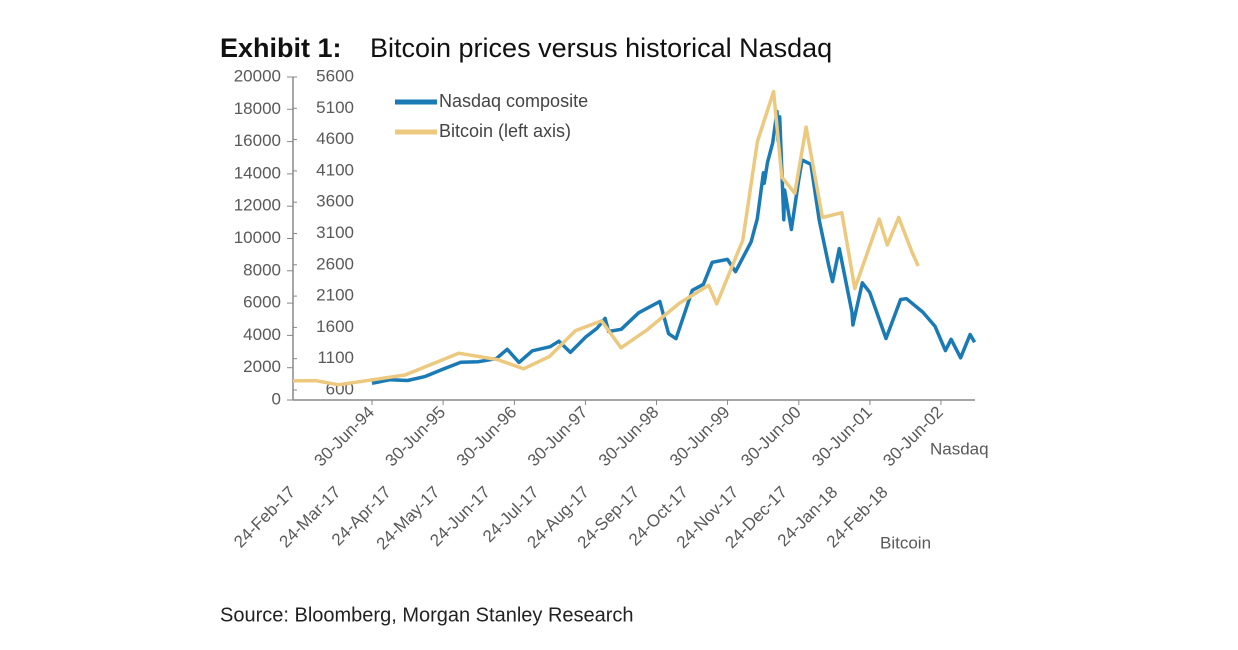 The width and height of the screenshot is (1238, 650). What do you see at coordinates (335, 138) in the screenshot?
I see `y2-tick-label: 4600` at bounding box center [335, 138].